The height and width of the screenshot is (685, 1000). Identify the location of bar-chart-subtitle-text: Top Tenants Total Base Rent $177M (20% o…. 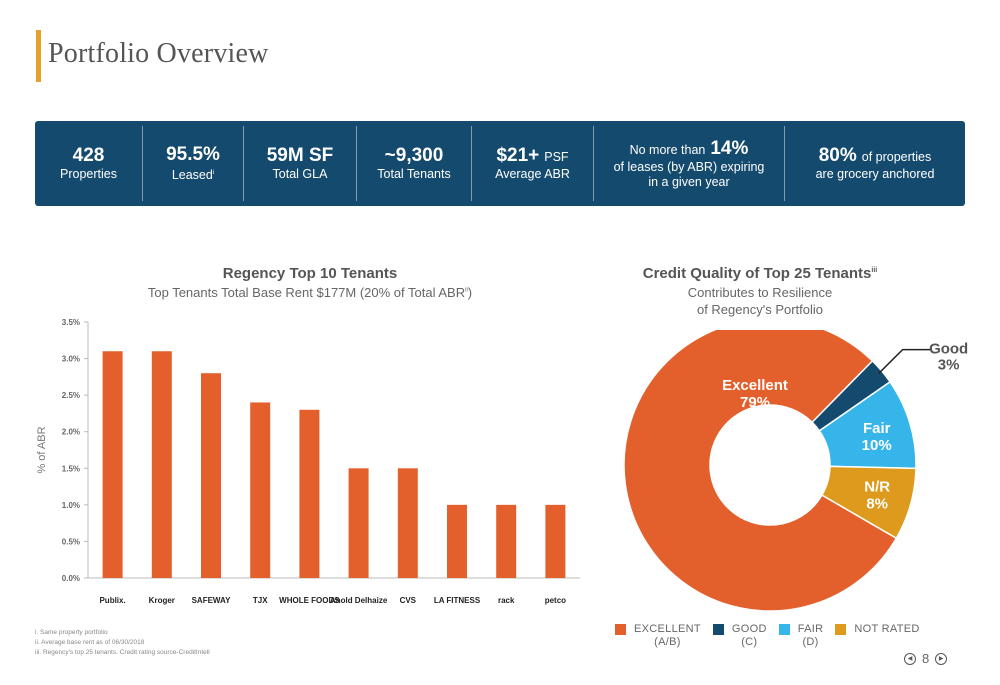
(306, 292).